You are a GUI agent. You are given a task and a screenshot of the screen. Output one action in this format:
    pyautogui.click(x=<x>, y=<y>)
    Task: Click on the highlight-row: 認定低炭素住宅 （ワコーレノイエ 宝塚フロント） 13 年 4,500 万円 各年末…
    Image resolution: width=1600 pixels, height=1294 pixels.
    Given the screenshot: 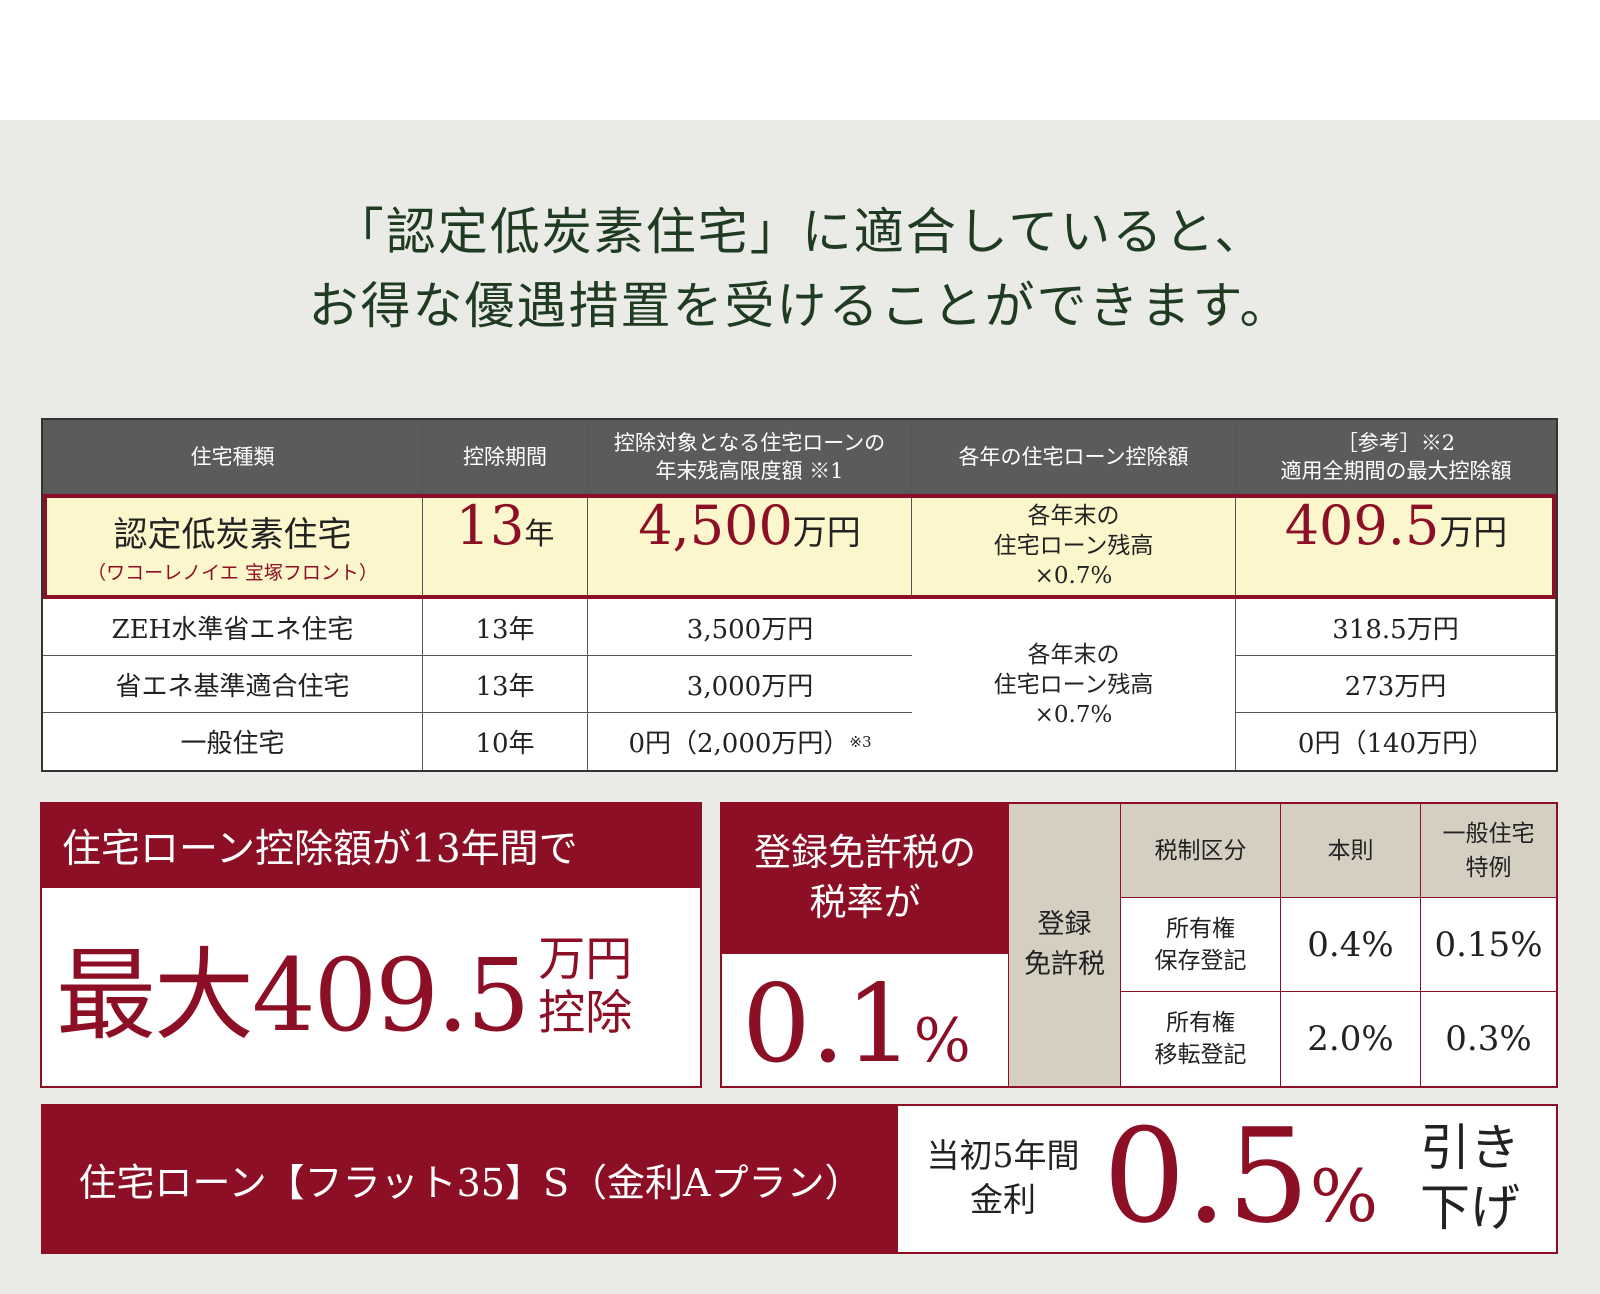 What is the action you would take?
    pyautogui.click(x=799, y=546)
    